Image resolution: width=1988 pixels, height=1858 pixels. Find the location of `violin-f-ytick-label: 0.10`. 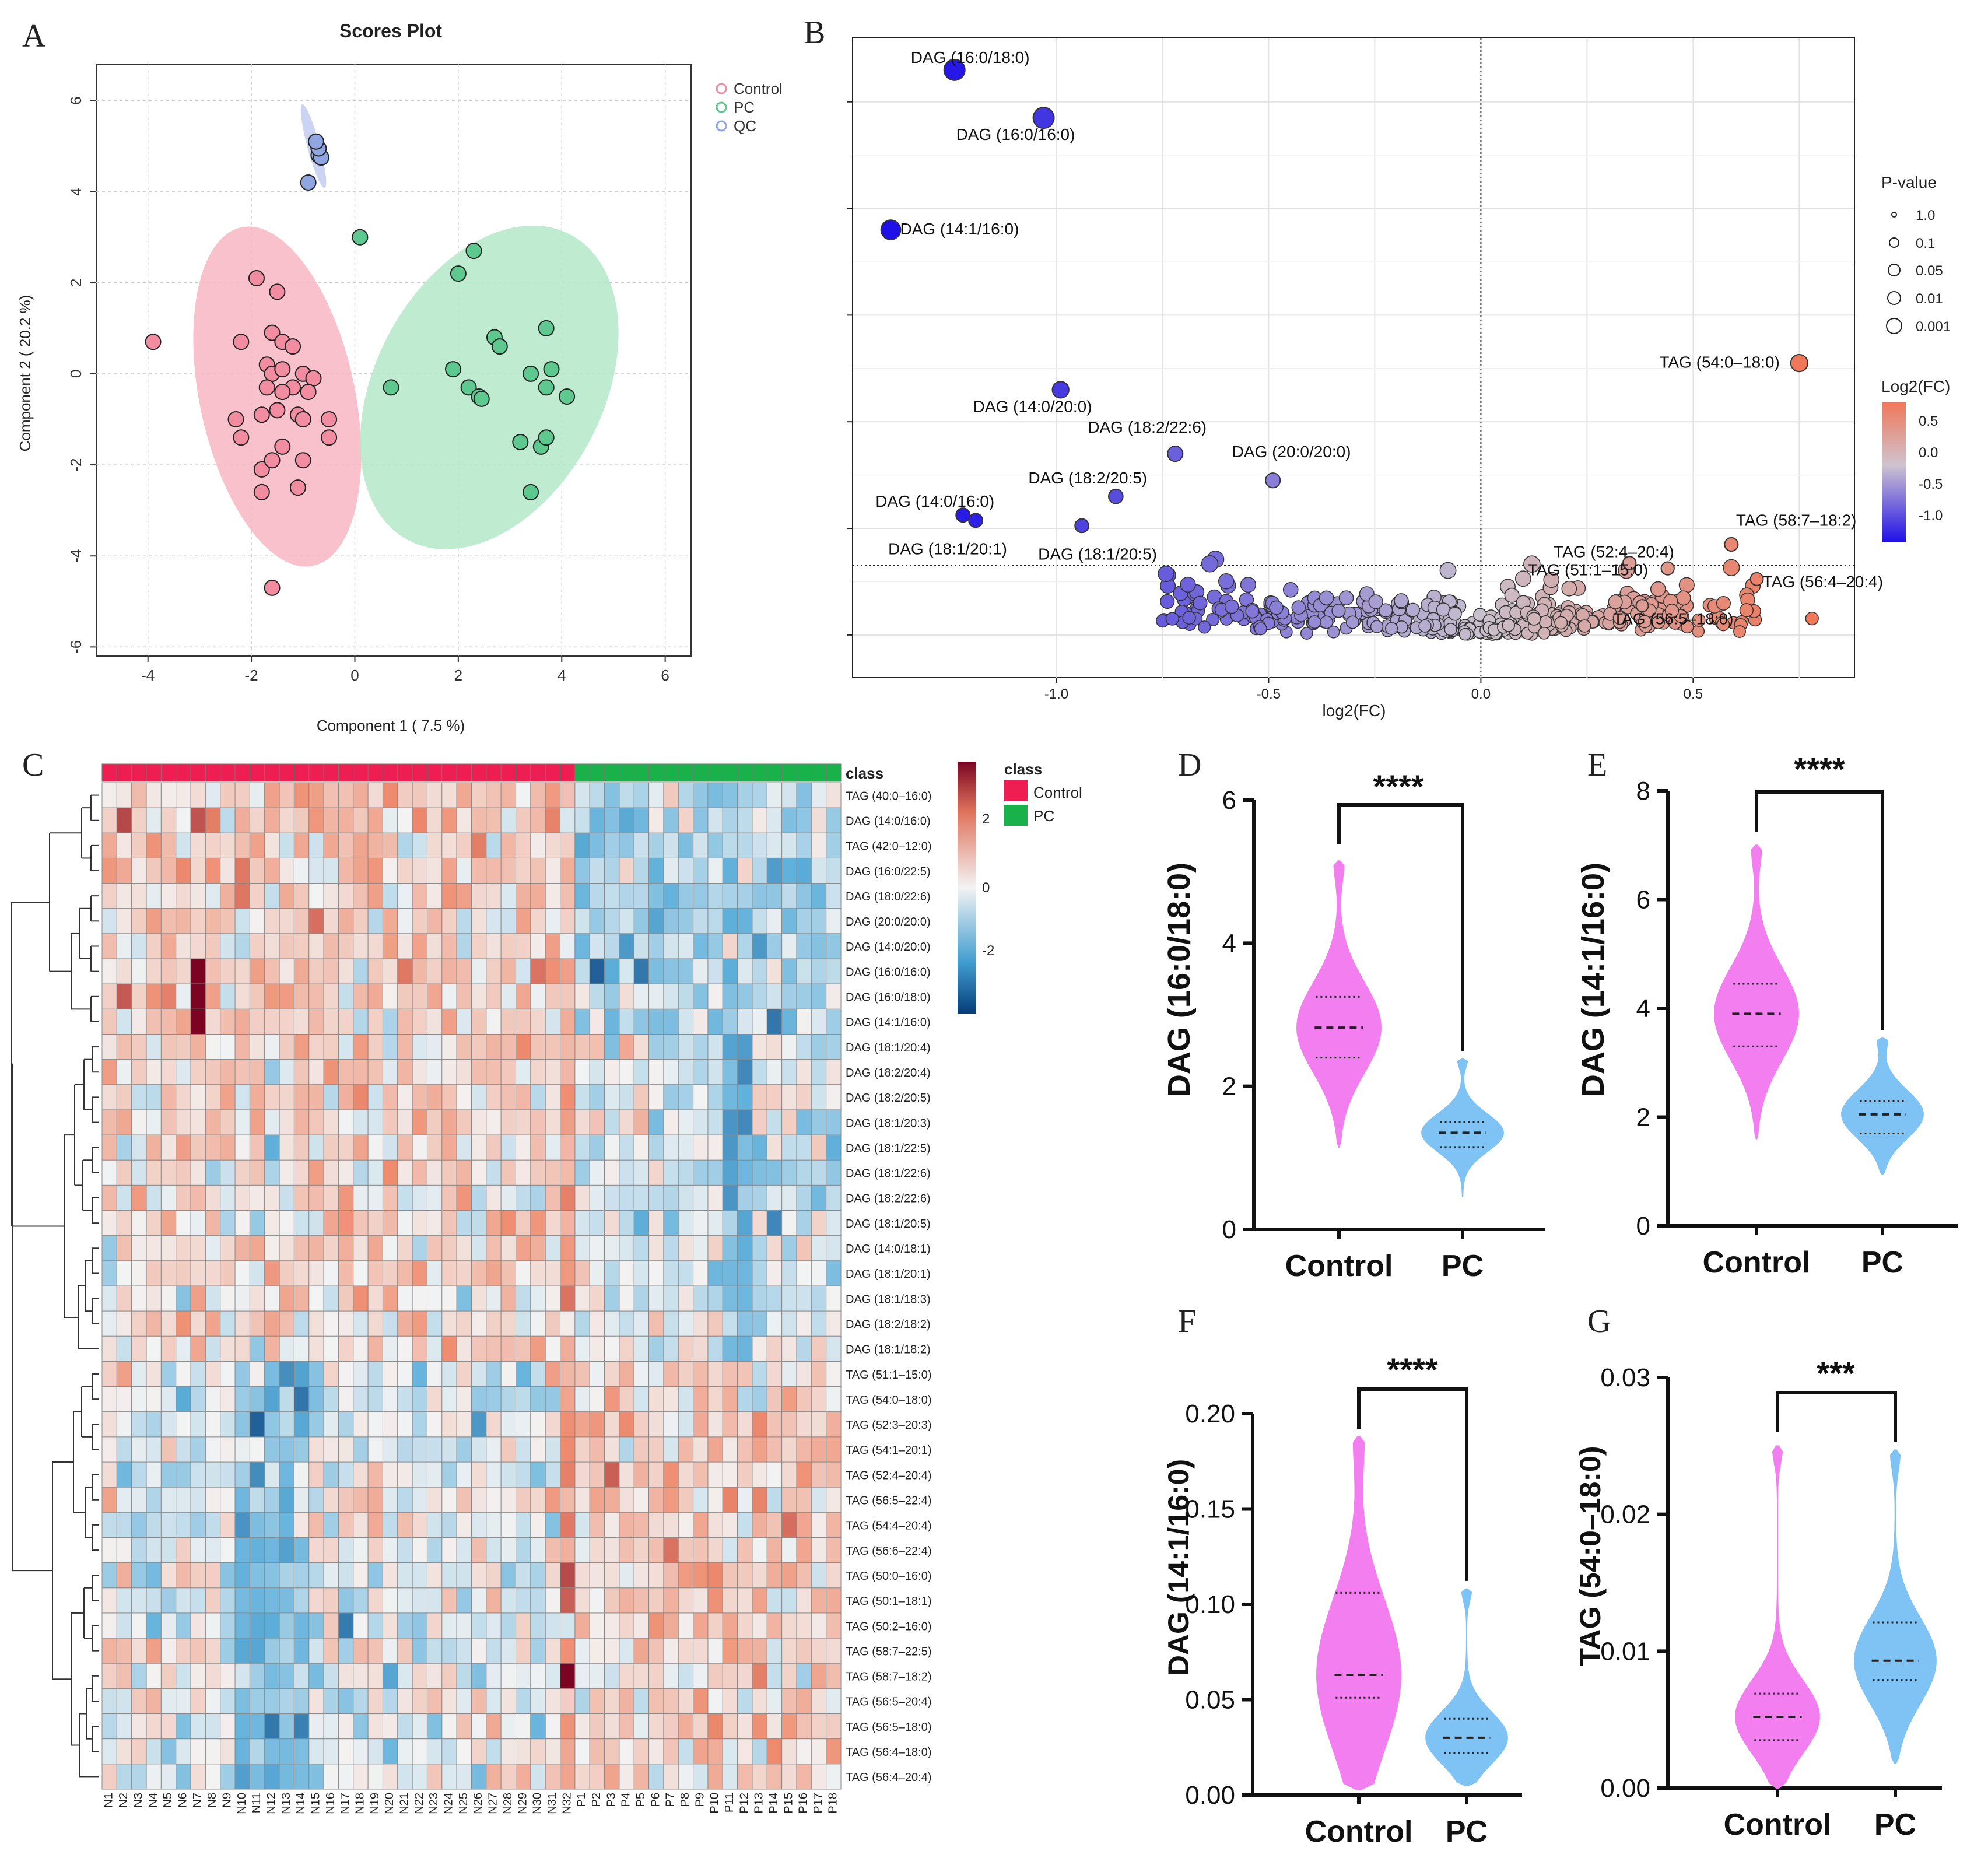

violin-f-ytick-label: 0.10 is located at coordinates (1210, 1604).